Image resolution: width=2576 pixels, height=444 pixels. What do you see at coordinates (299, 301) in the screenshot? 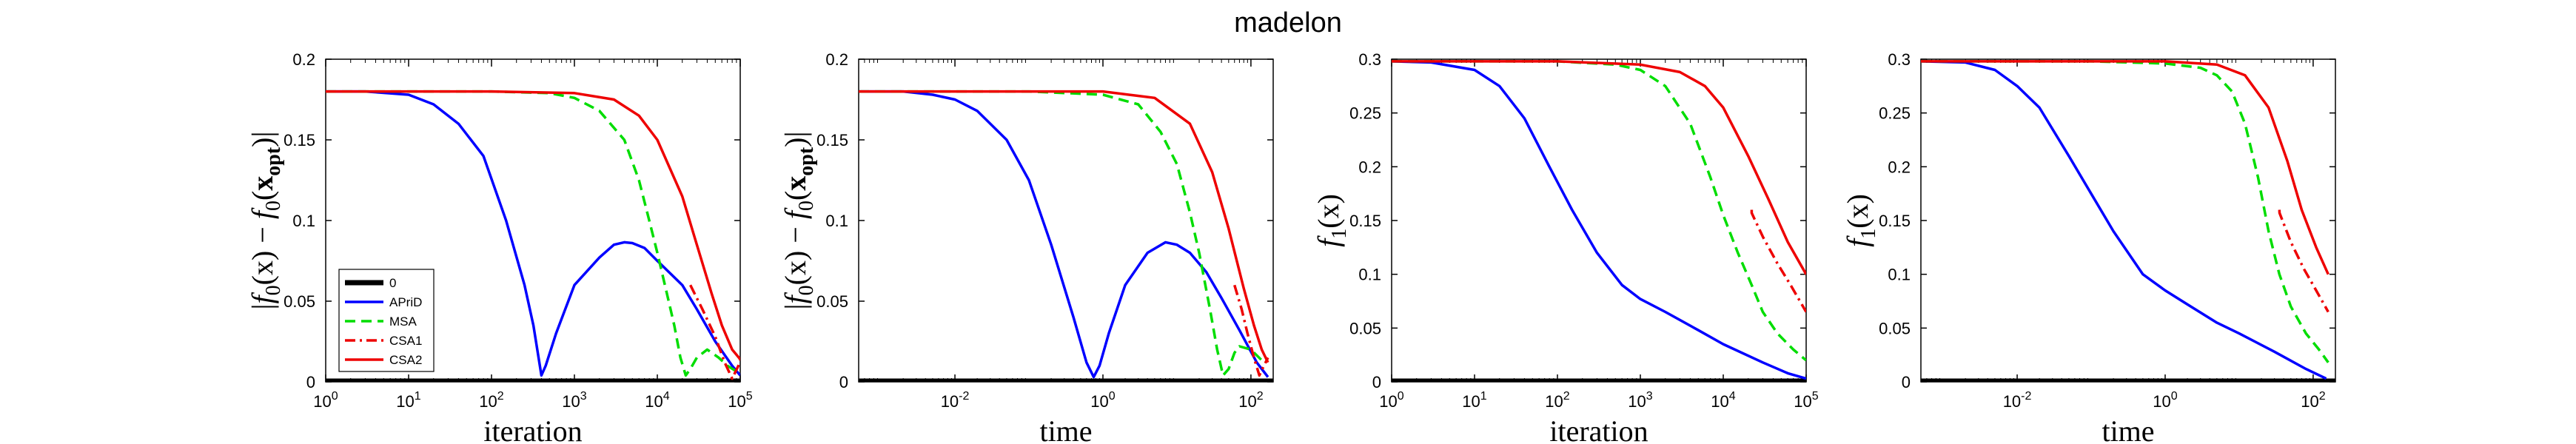
I see `y-tick-label: 0.05` at bounding box center [299, 301].